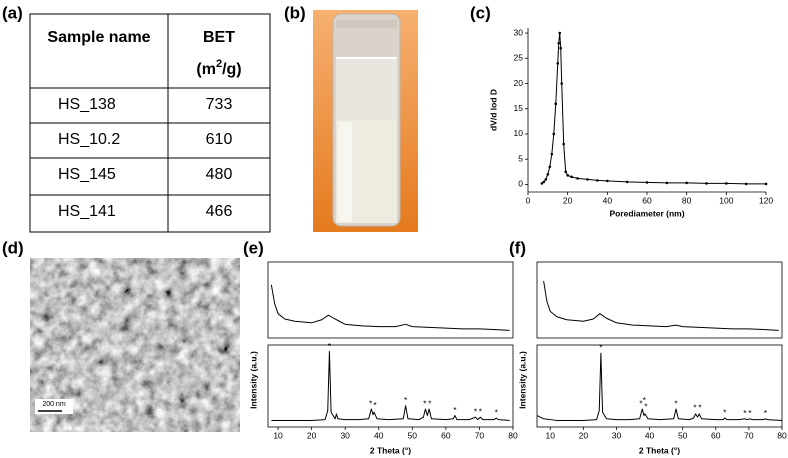  Describe the element at coordinates (480, 12) in the screenshot. I see `panel-label: (c)` at that location.